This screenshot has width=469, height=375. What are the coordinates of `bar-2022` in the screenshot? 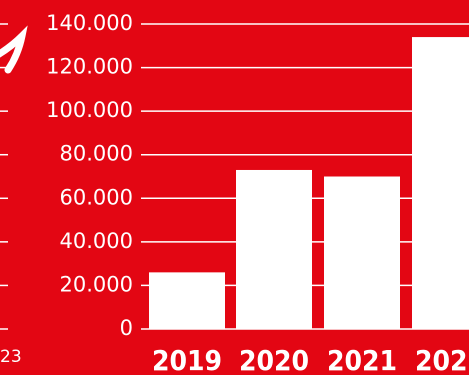 It's located at (440, 183).